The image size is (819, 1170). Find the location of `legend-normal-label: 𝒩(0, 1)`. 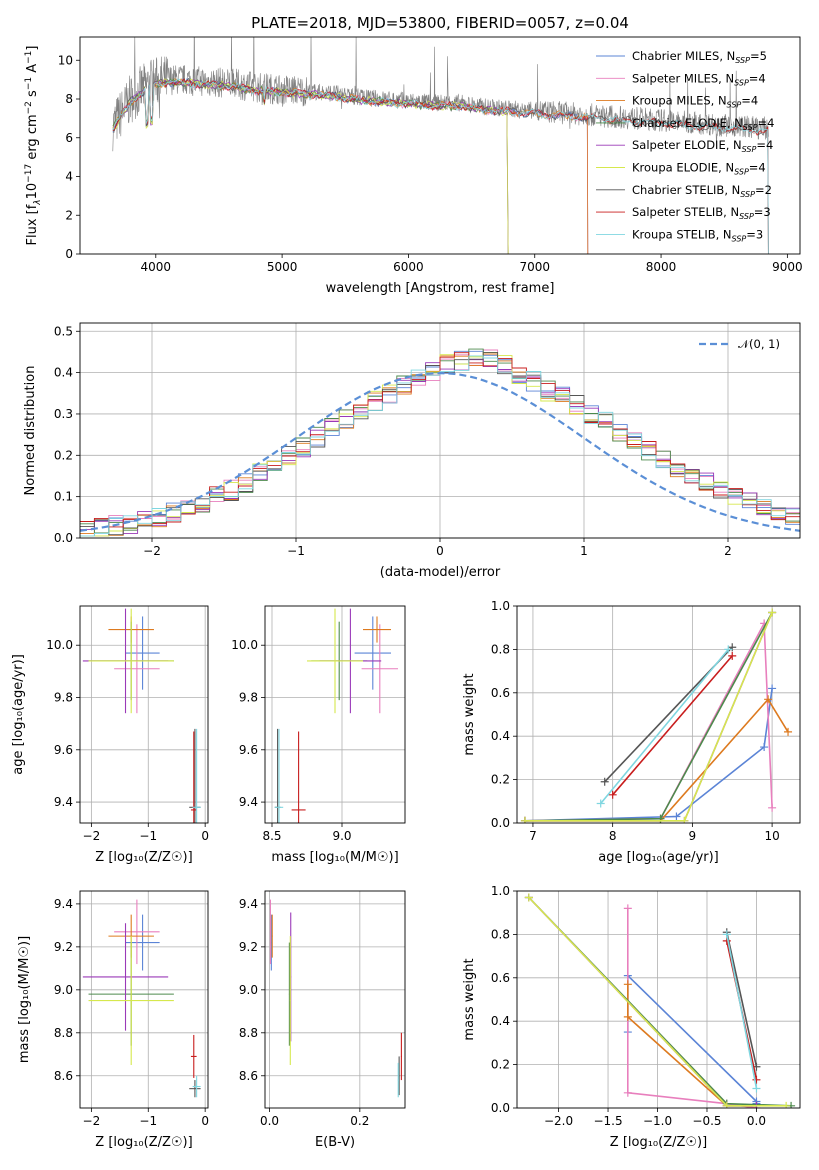

legend-normal-label: 𝒩(0, 1) is located at coordinates (759, 344).